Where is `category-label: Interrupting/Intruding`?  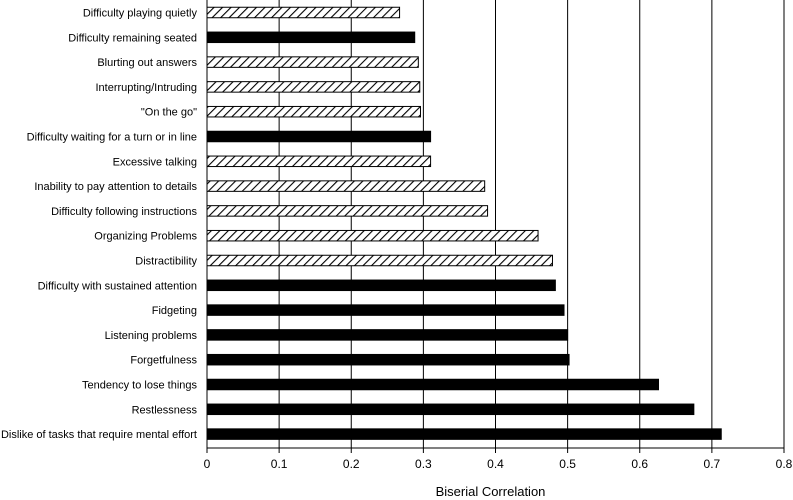
category-label: Interrupting/Intruding is located at coordinates (146, 88).